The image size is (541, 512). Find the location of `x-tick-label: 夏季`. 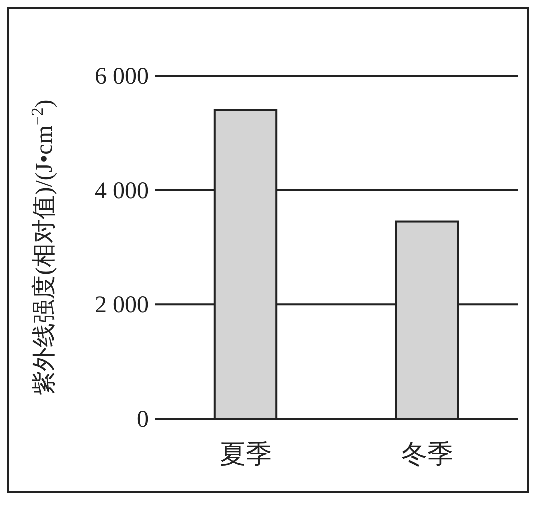

x-tick-label: 夏季 is located at coordinates (246, 454).